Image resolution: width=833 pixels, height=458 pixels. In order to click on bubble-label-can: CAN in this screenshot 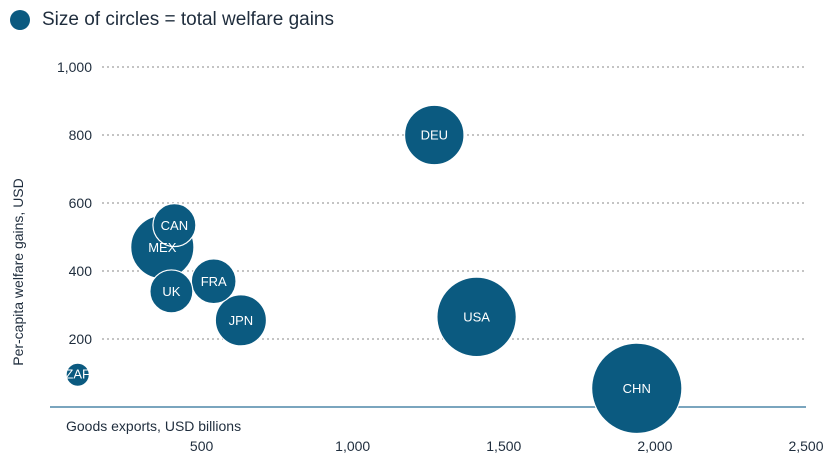, I will do `click(174, 225)`.